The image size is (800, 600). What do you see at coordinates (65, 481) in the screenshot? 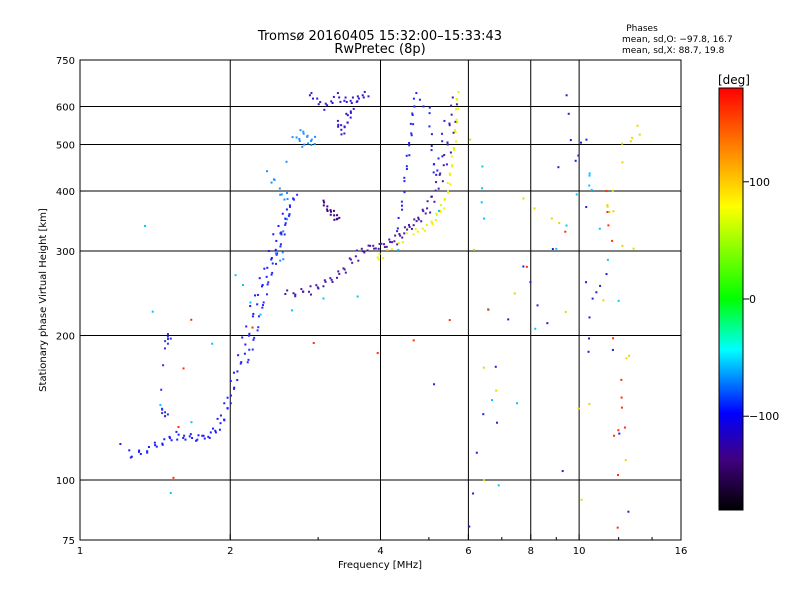
I see `y-tick-label: 100` at bounding box center [65, 481].